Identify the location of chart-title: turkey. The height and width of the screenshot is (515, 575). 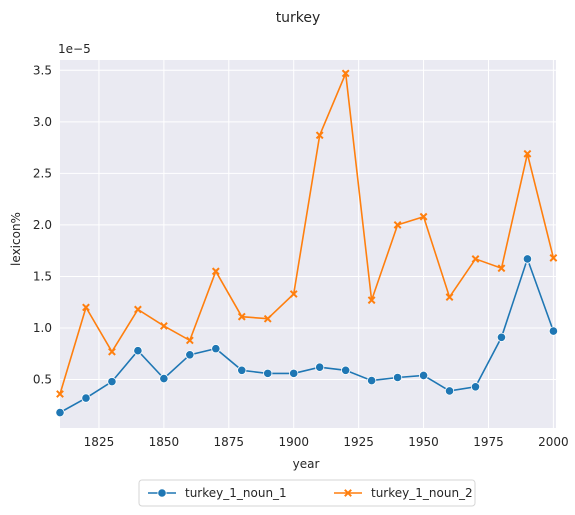
(298, 18).